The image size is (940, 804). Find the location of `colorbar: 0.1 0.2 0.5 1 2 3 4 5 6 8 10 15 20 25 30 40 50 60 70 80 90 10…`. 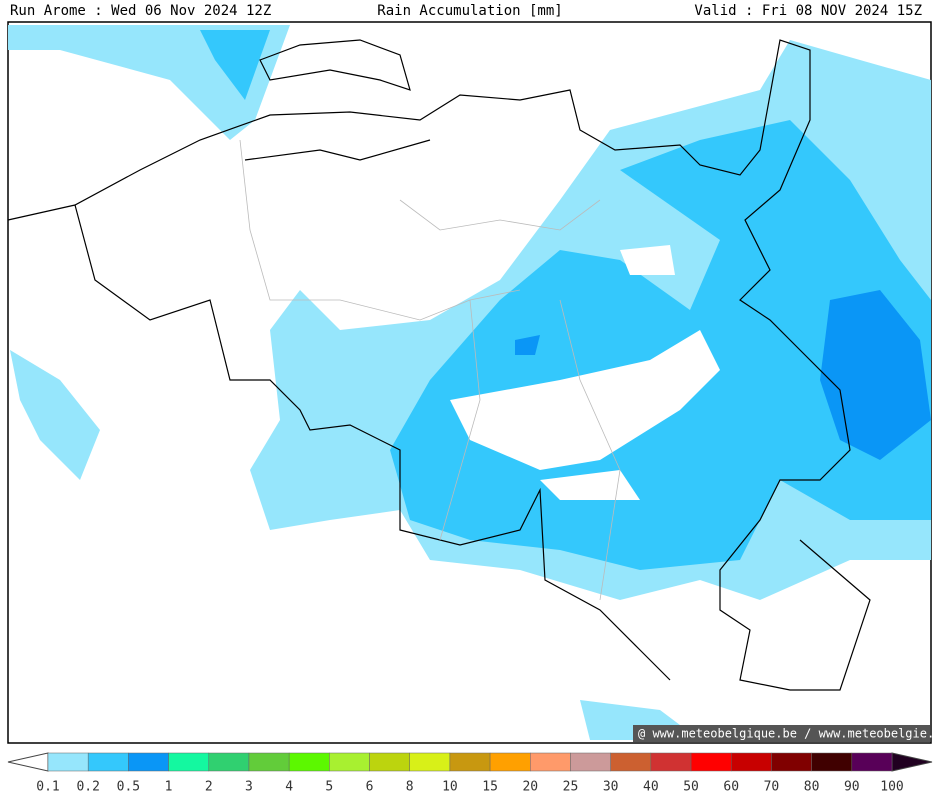

colorbar: 0.1 0.2 0.5 1 2 3 4 5 6 8 10 15 20 25 30 40 50 60 70 80 90 10… is located at coordinates (470, 773).